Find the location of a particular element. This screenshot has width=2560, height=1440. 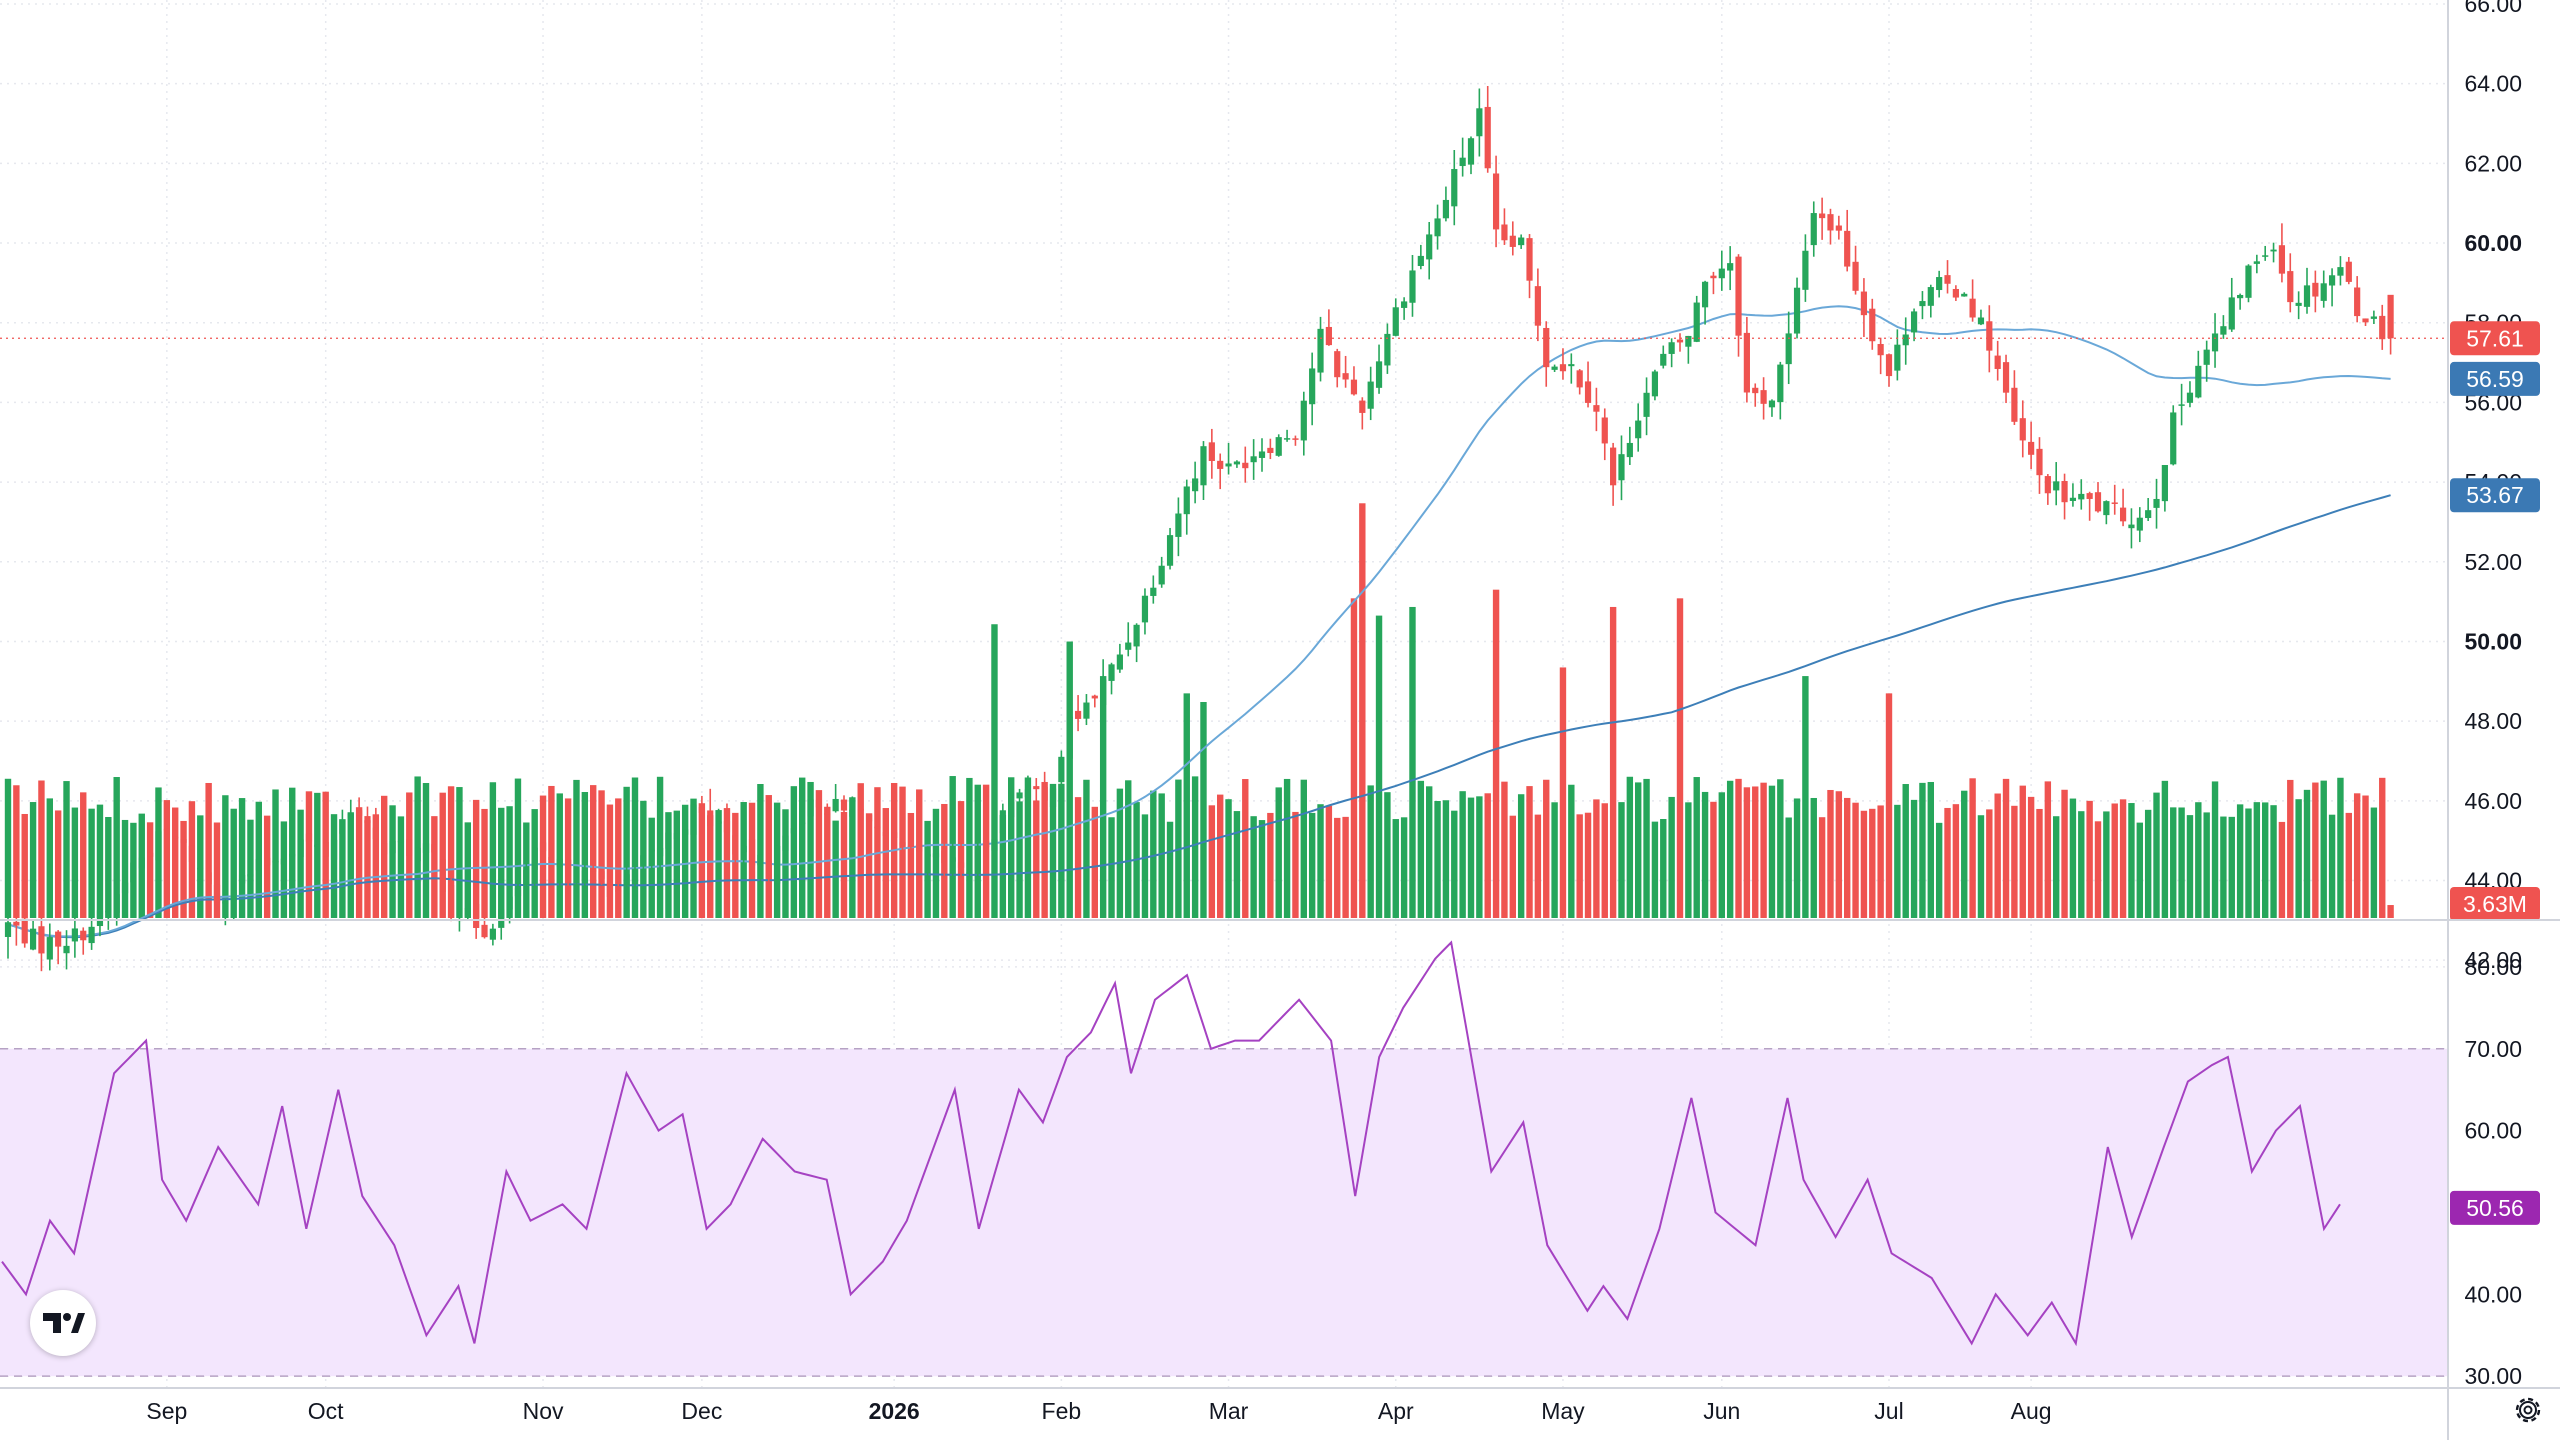

gear-icon is located at coordinates (2528, 1410).